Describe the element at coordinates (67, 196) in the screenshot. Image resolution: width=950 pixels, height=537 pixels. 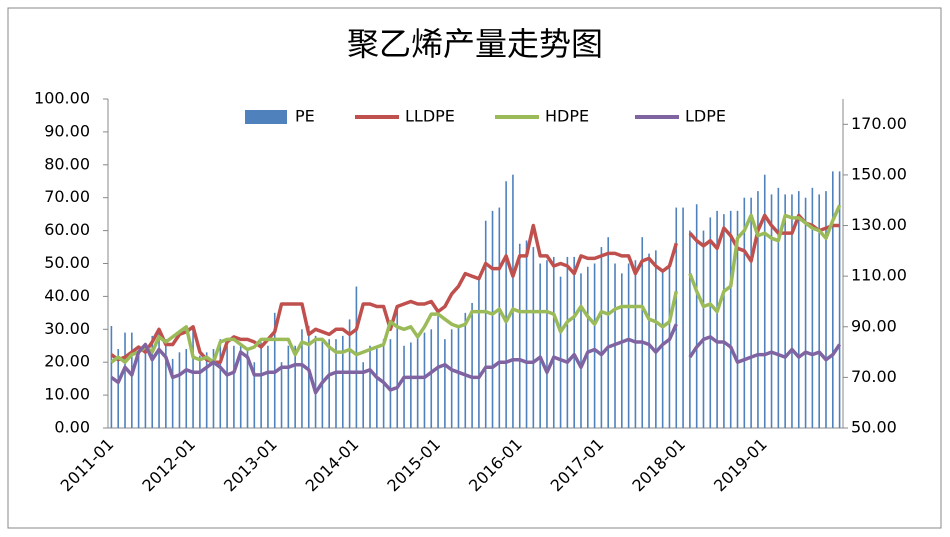
I see `y-tick-label: 70.00` at that location.